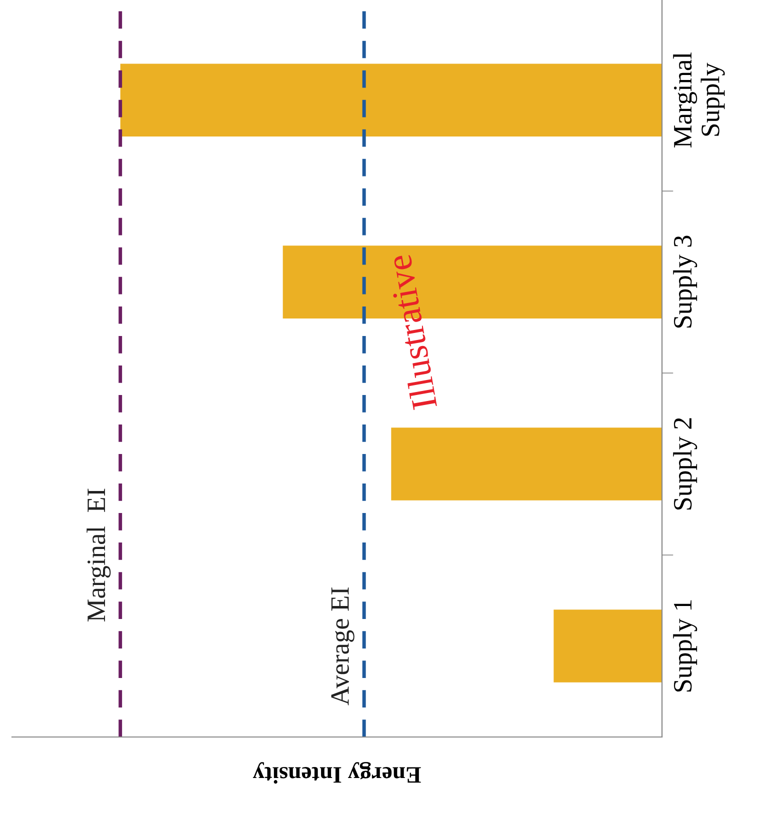  What do you see at coordinates (412, 332) in the screenshot?
I see `annotation: Illustrative` at bounding box center [412, 332].